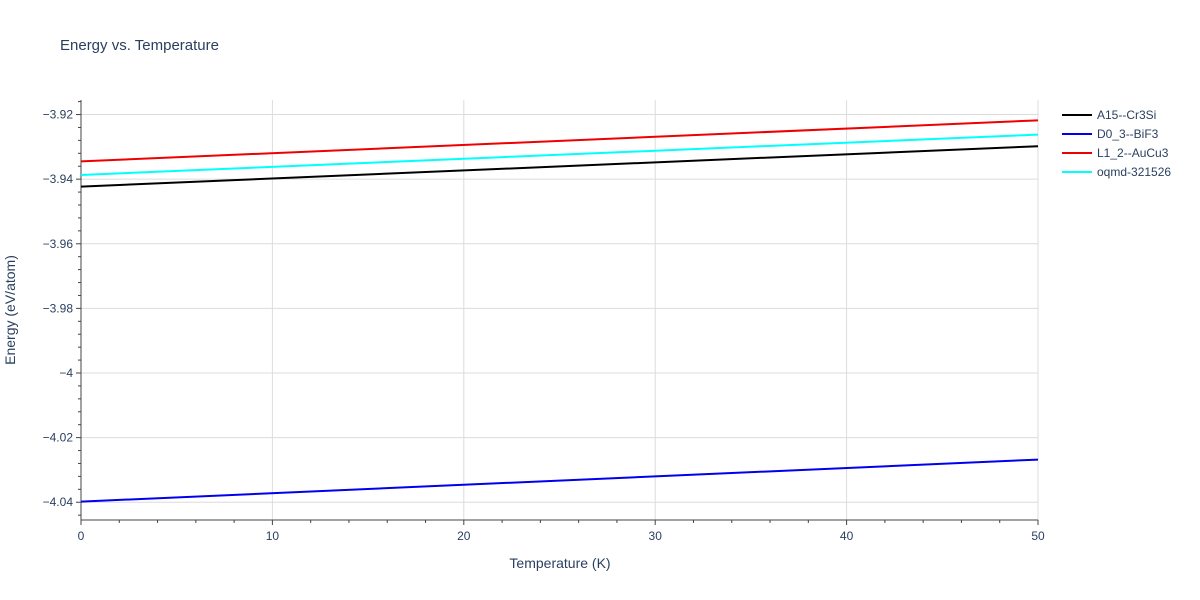 Image resolution: width=1200 pixels, height=600 pixels. I want to click on x-tick-label: 0, so click(81, 536).